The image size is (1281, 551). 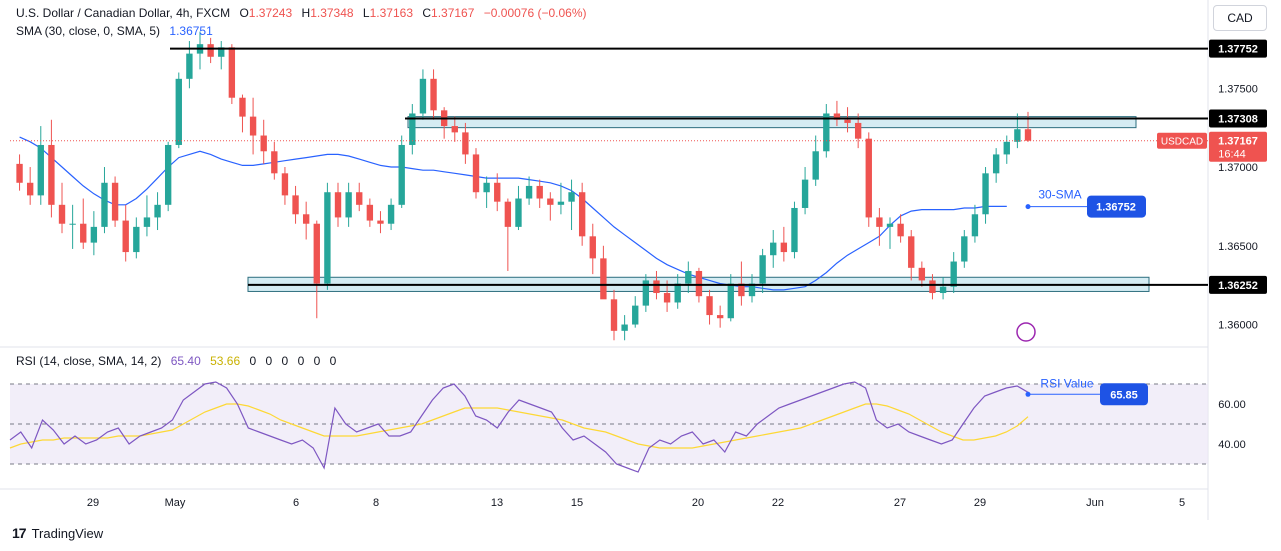 I want to click on rsi-ma-line, so click(x=519, y=426).